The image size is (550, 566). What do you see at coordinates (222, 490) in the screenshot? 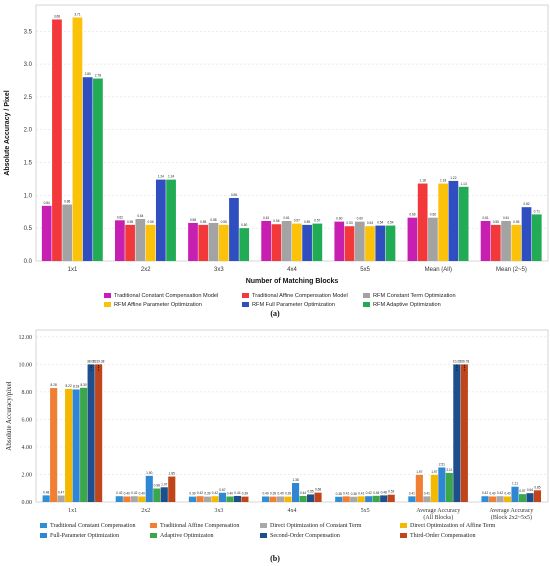
I see `data-label: 0.67` at bounding box center [222, 490].